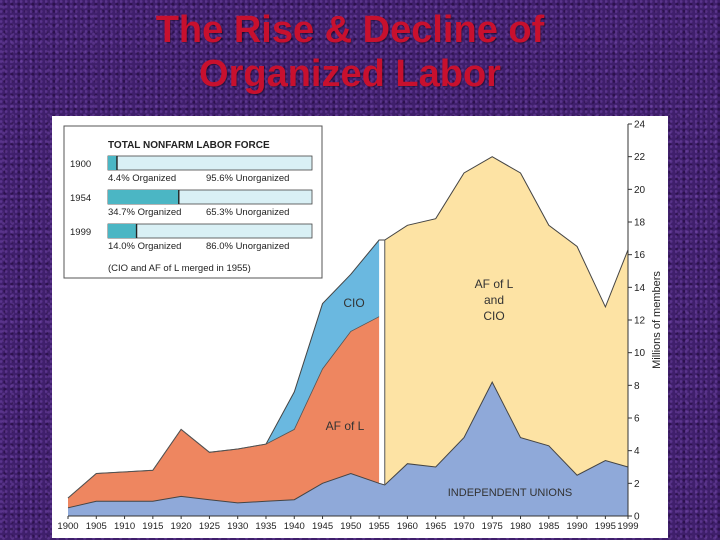  I want to click on x-tick-label-1965: 1965, so click(435, 526).